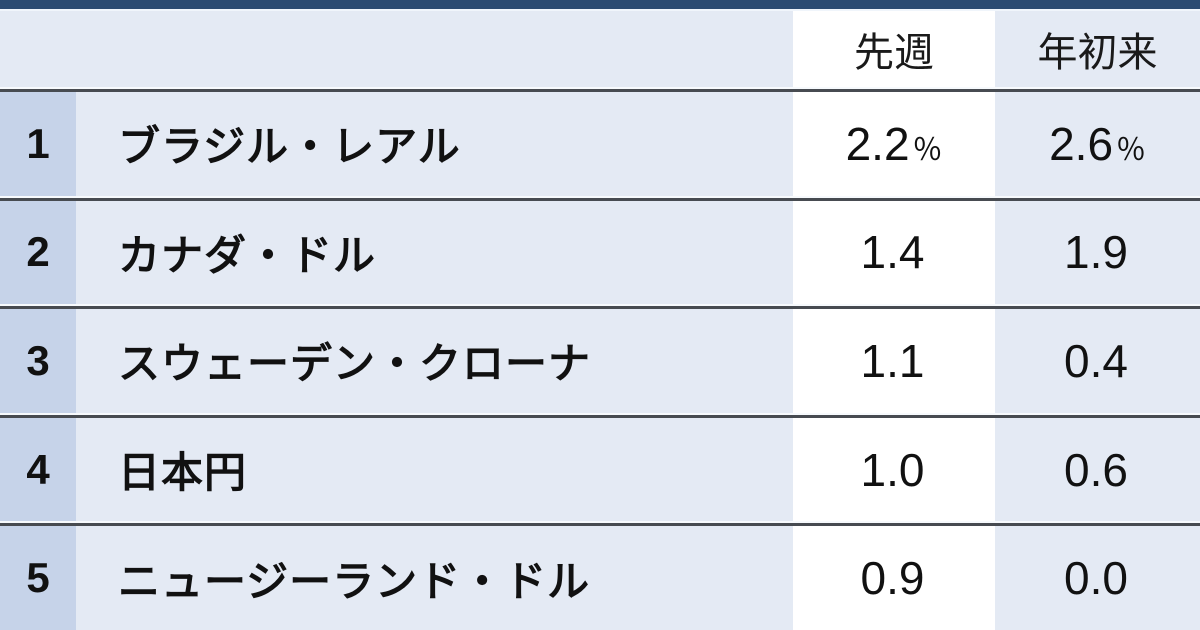 This screenshot has width=1200, height=630. I want to click on value-number: 2.6, so click(1081, 143).